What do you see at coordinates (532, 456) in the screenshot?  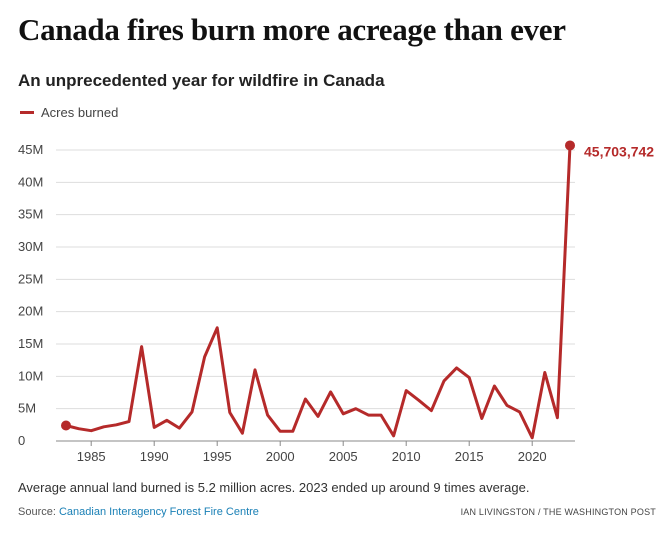 I see `x-tick-label: 2020` at bounding box center [532, 456].